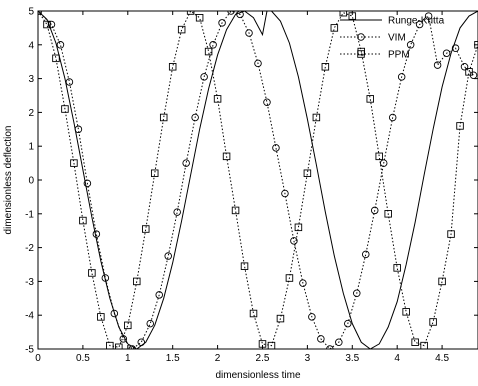 The width and height of the screenshot is (478, 386). I want to click on y-tick-label: 3, so click(31, 79).